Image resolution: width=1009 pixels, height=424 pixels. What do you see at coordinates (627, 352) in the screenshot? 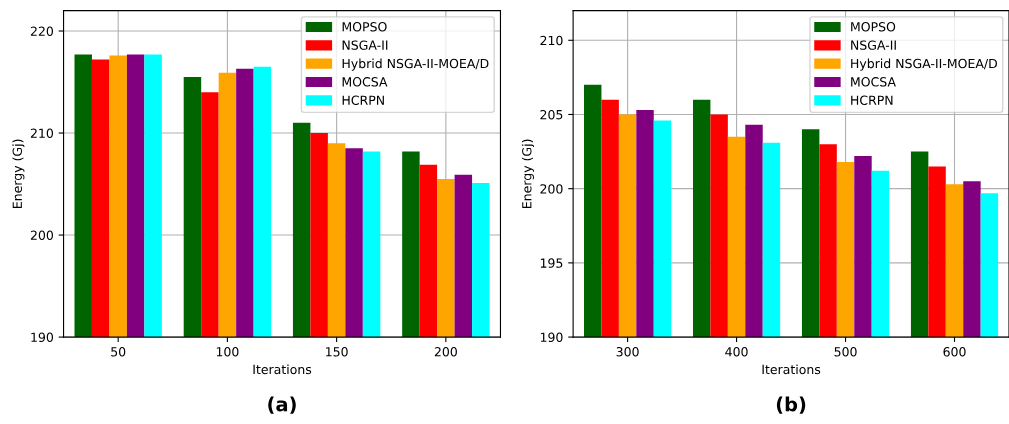
I see `x-tick-label: 300` at bounding box center [627, 352].